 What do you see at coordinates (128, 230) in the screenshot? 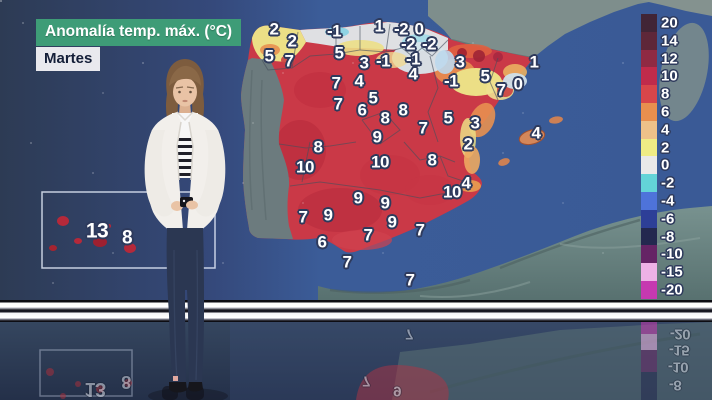
I see `canary-inset` at bounding box center [128, 230].